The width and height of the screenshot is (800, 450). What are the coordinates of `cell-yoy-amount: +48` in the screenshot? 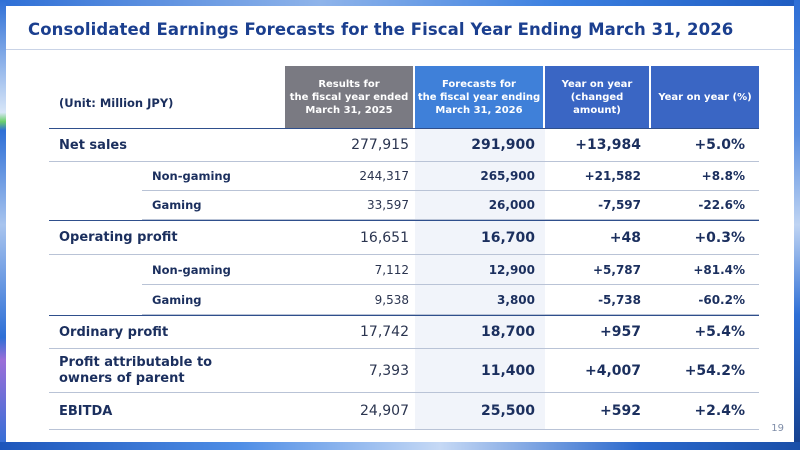 It's located at (598, 237).